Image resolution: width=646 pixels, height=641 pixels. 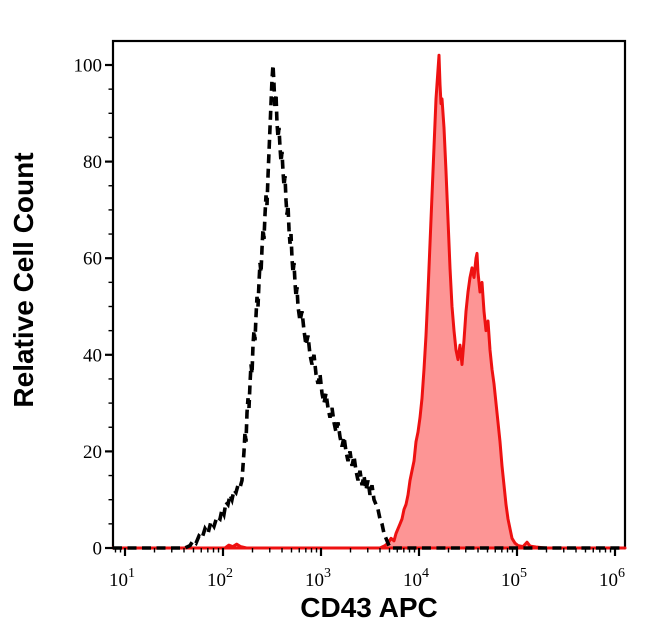 I want to click on svg-text: 80, so click(x=92, y=162).